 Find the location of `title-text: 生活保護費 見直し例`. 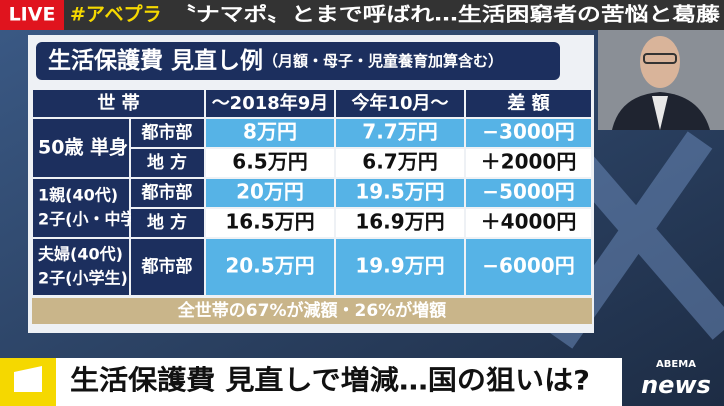

title-text: 生活保護費 見直し例 is located at coordinates (155, 60).